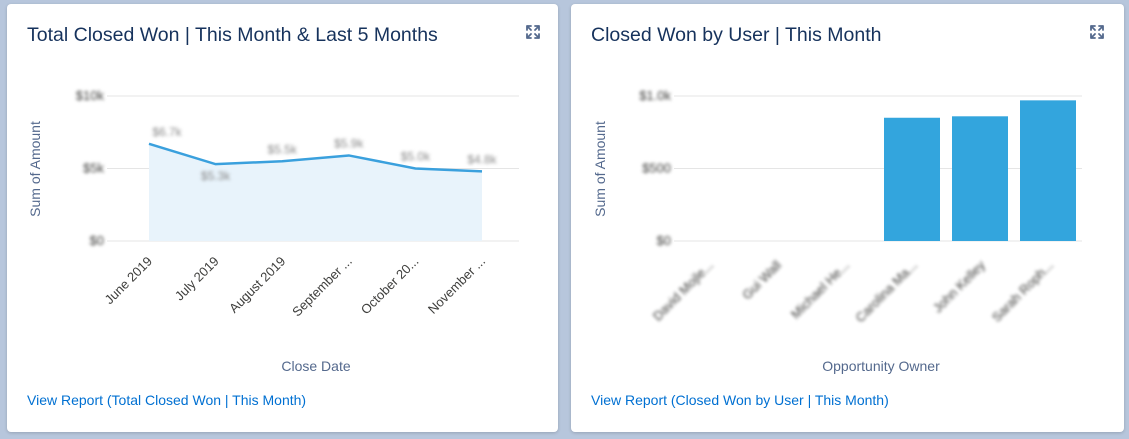 The image size is (1129, 439). What do you see at coordinates (283, 149) in the screenshot?
I see `data-label: $5.5k` at bounding box center [283, 149].